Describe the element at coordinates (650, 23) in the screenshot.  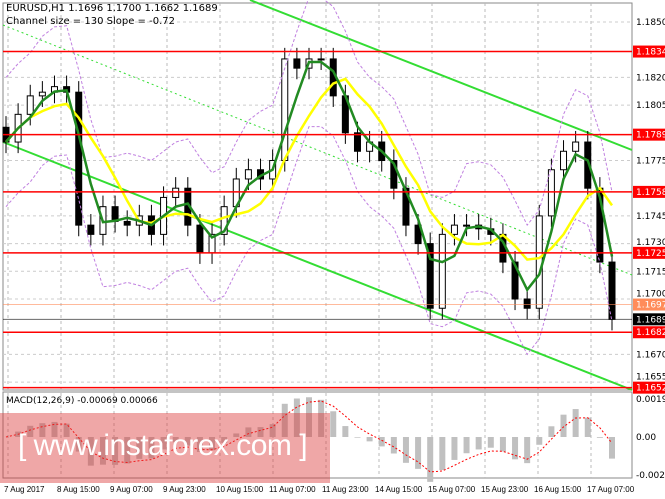
I see `y-tick-label: 1.1850` at that location.